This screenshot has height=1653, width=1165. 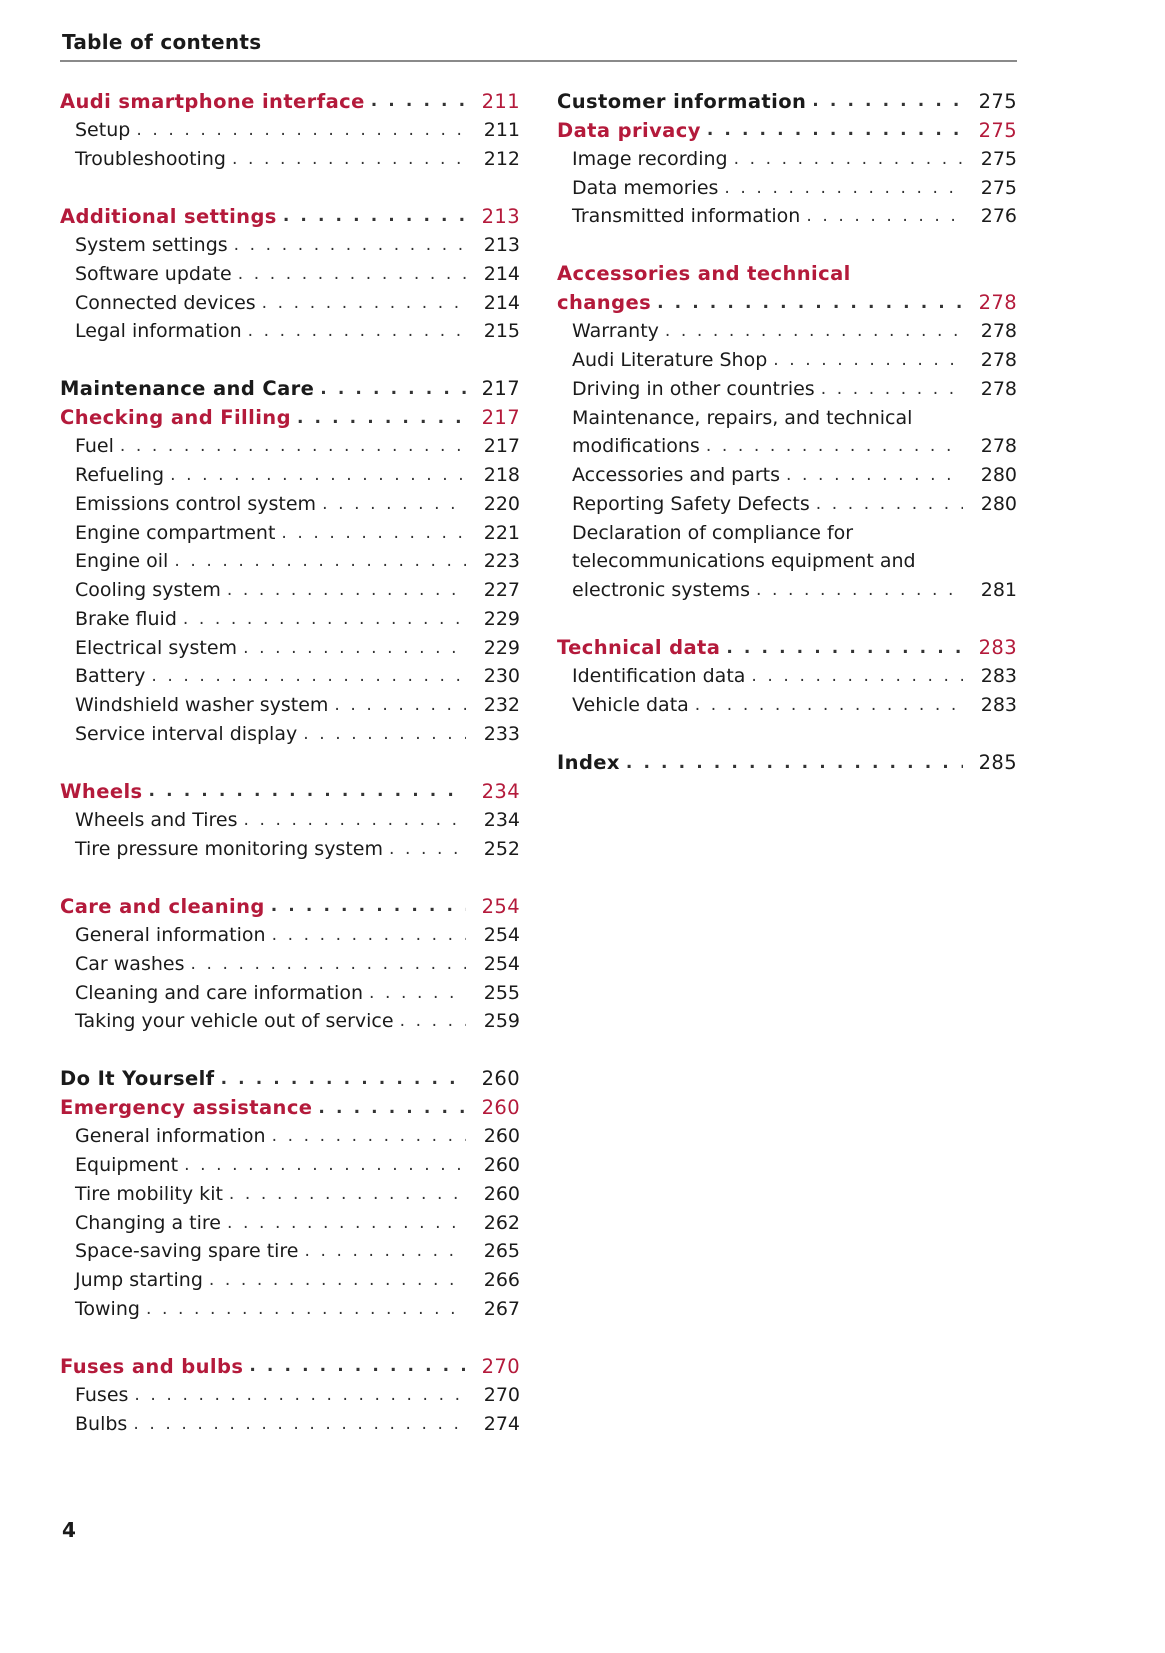 I want to click on toc-entry-label: Taking your vehicle out of service, so click(x=234, y=1021).